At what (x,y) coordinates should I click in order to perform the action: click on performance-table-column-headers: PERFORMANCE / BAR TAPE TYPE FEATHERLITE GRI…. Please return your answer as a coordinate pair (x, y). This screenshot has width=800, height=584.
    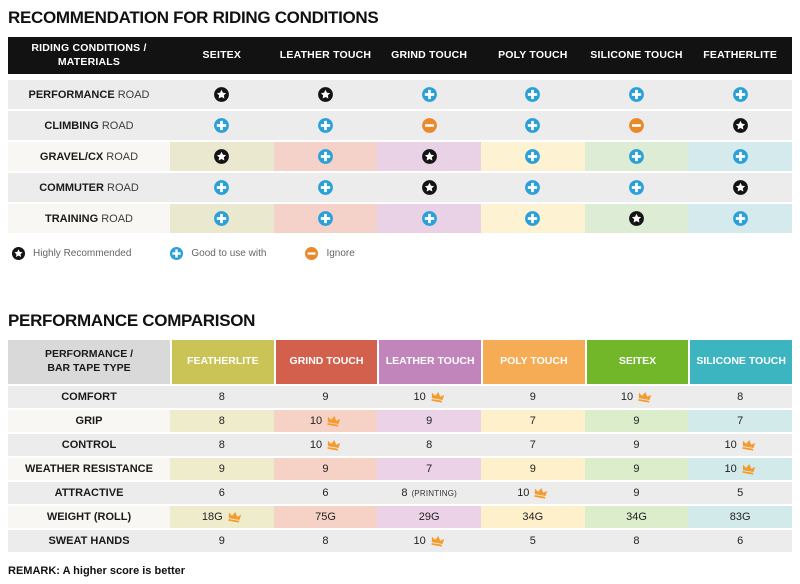
    Looking at the image, I should click on (400, 362).